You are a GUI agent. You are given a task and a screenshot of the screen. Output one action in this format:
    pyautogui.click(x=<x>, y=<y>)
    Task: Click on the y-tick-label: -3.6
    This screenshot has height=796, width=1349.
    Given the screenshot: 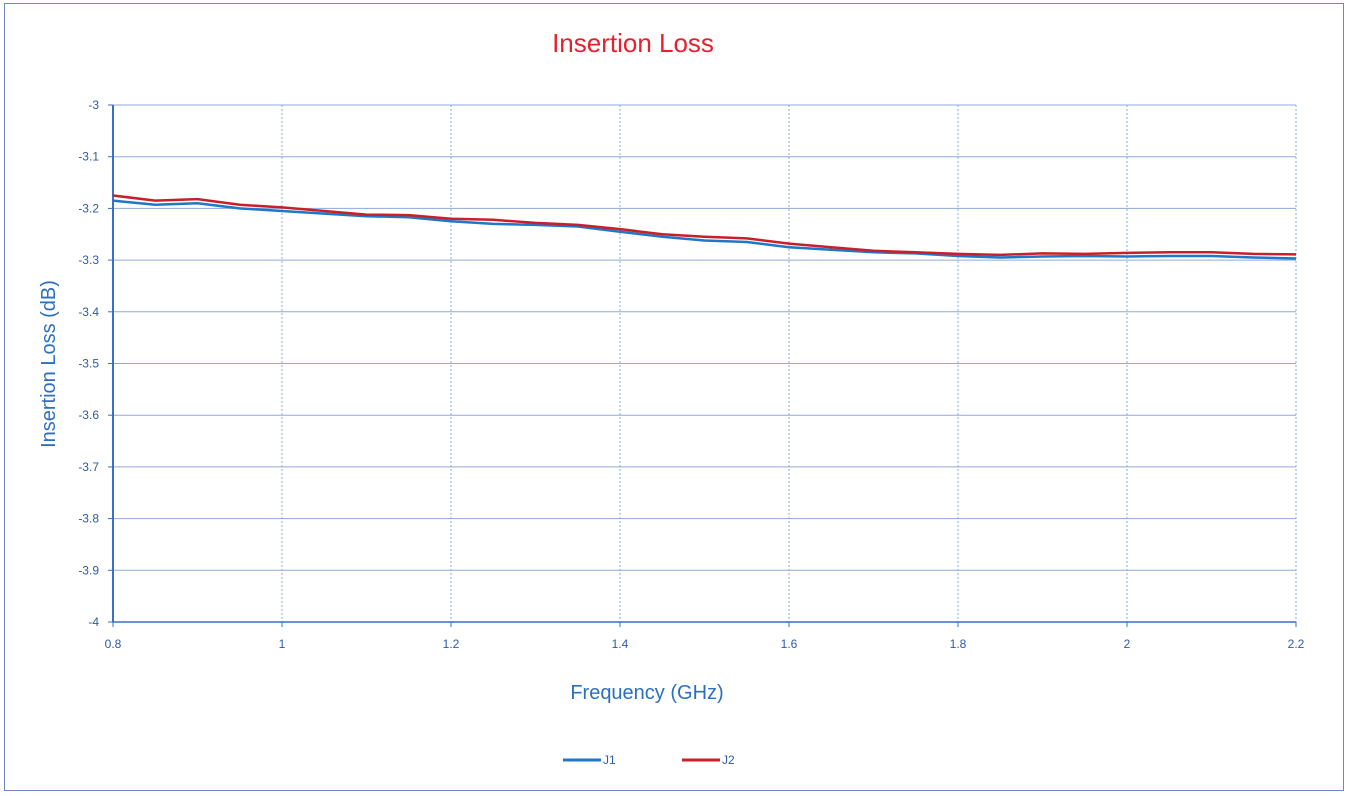 What is the action you would take?
    pyautogui.click(x=88, y=415)
    